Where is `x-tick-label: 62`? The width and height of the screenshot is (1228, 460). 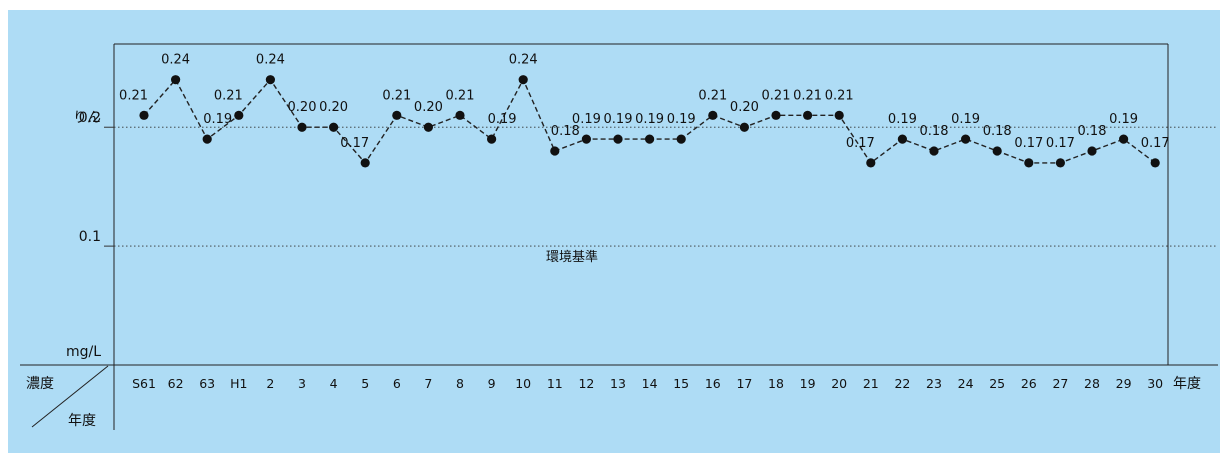 x-tick-label: 62 is located at coordinates (176, 383).